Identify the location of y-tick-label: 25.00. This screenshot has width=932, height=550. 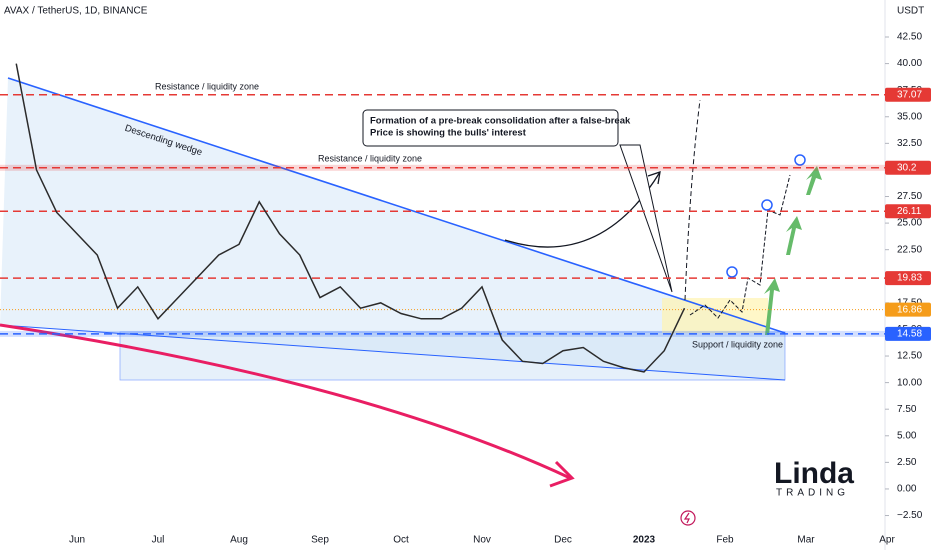
(909, 223).